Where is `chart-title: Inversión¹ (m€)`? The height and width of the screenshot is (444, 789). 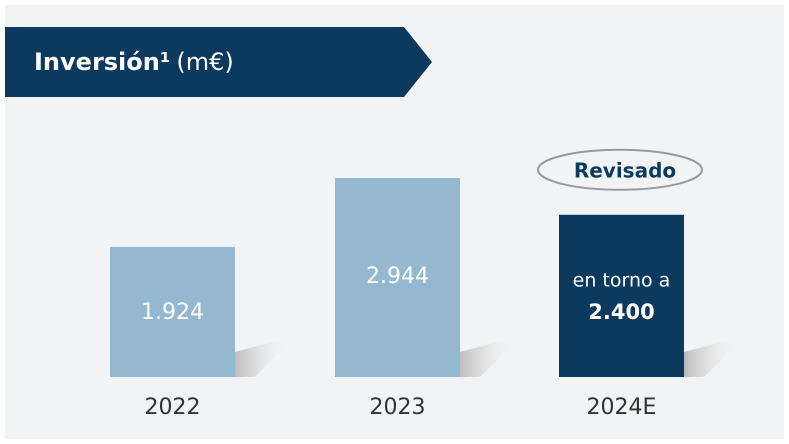
chart-title: Inversión¹ (m€) is located at coordinates (134, 62).